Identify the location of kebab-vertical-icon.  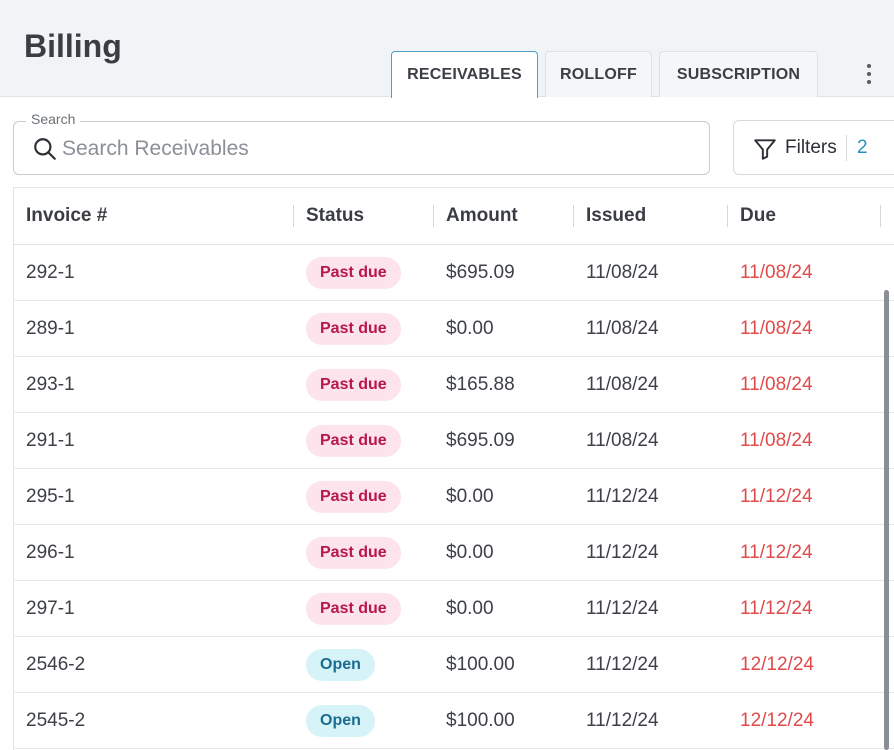
(869, 74).